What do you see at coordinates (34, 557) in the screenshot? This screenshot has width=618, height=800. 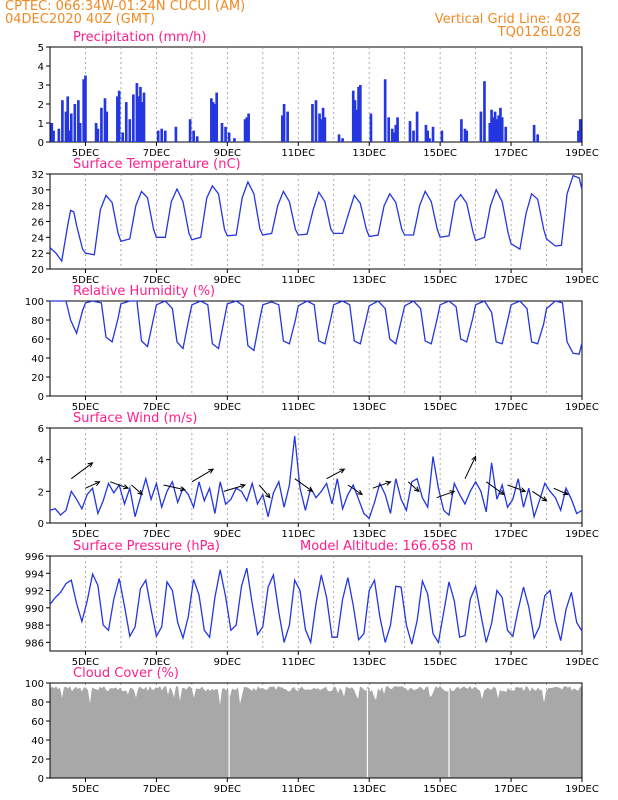 I see `y-tick-label: 996` at bounding box center [34, 557].